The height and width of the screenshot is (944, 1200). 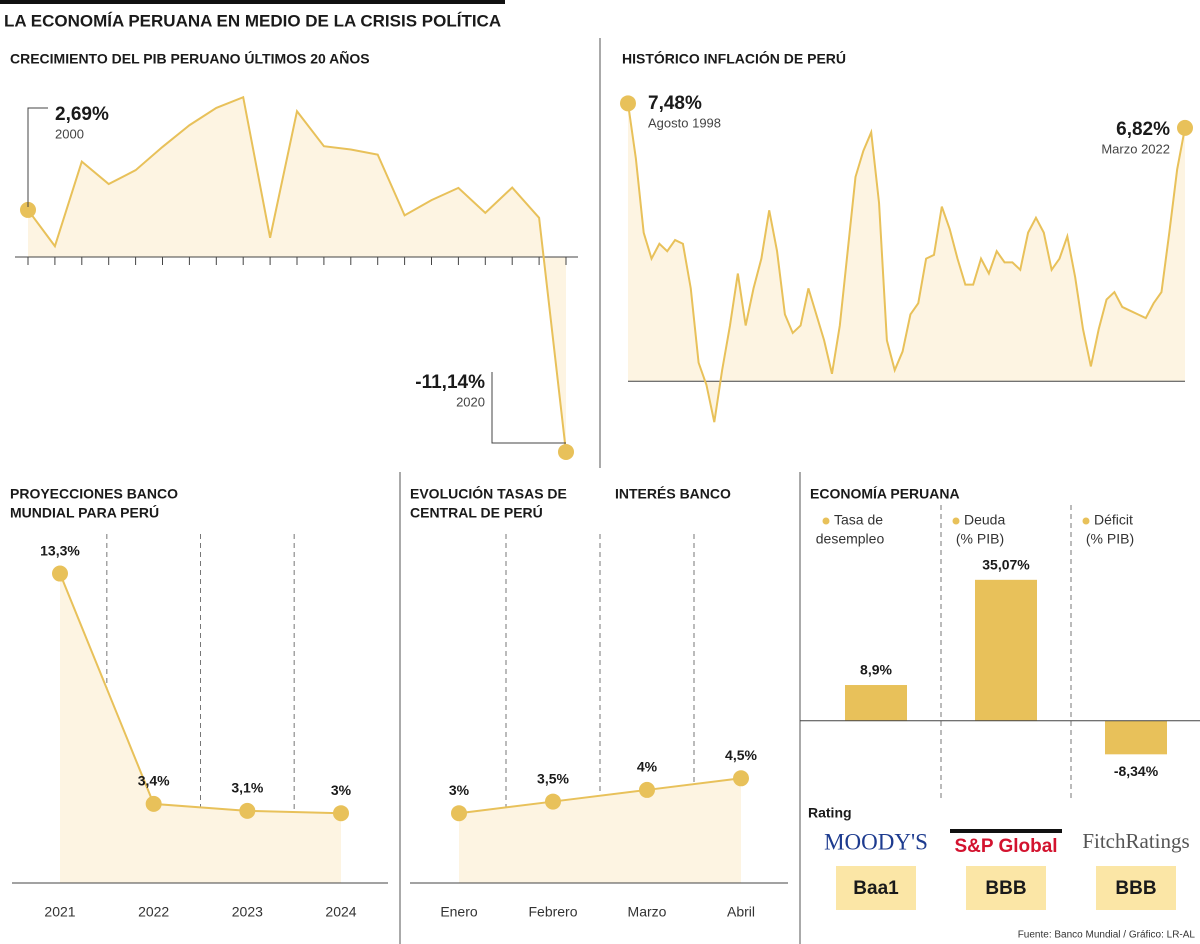 What do you see at coordinates (94, 494) in the screenshot?
I see `chart-title: PROYECCIONES BANCO` at bounding box center [94, 494].